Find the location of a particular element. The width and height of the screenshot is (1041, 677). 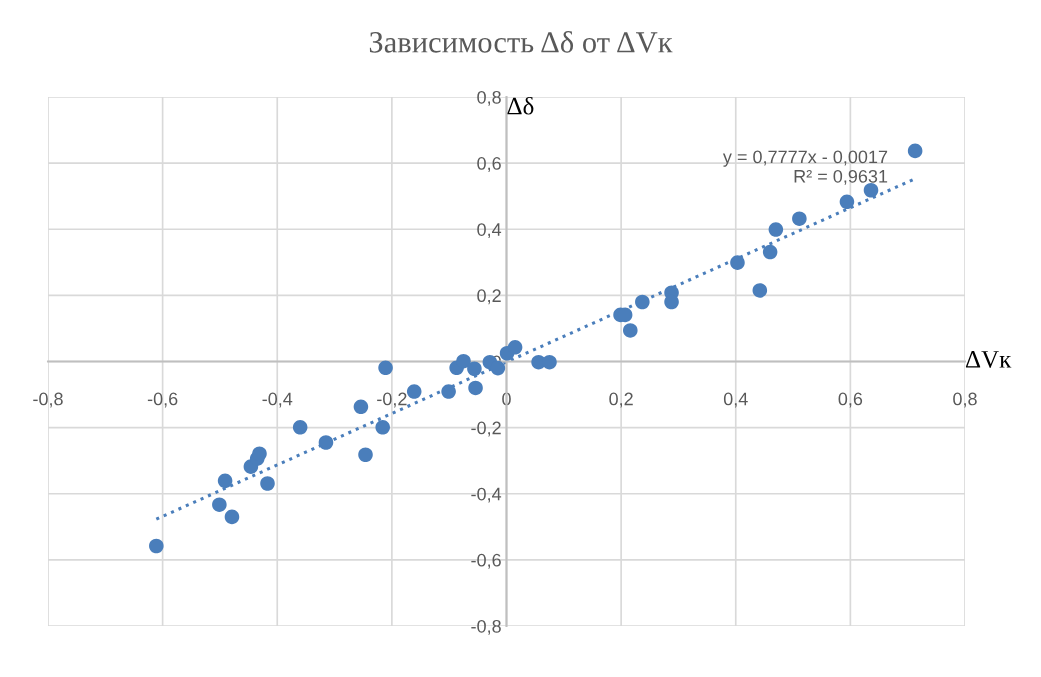

y-tick-label: -0,8 is located at coordinates (486, 627).